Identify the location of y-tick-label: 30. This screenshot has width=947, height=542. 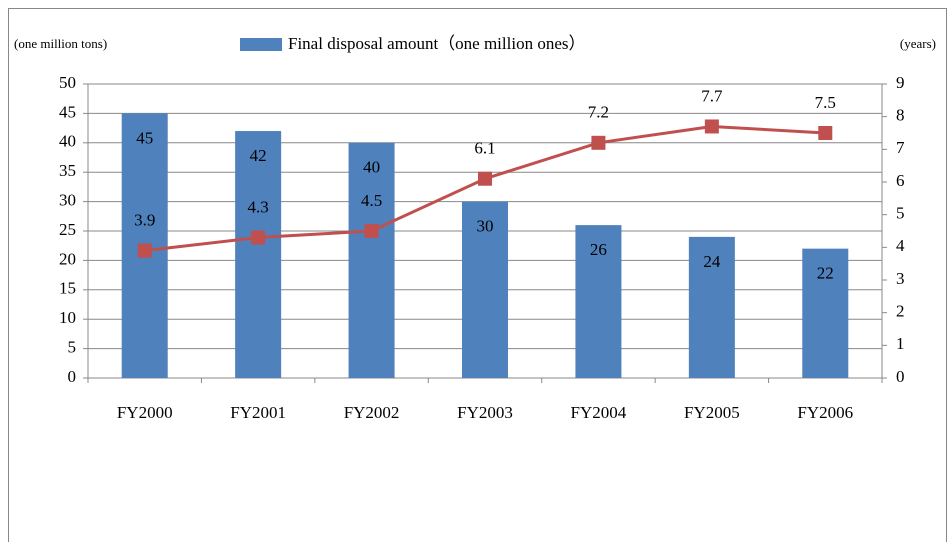
(67, 200).